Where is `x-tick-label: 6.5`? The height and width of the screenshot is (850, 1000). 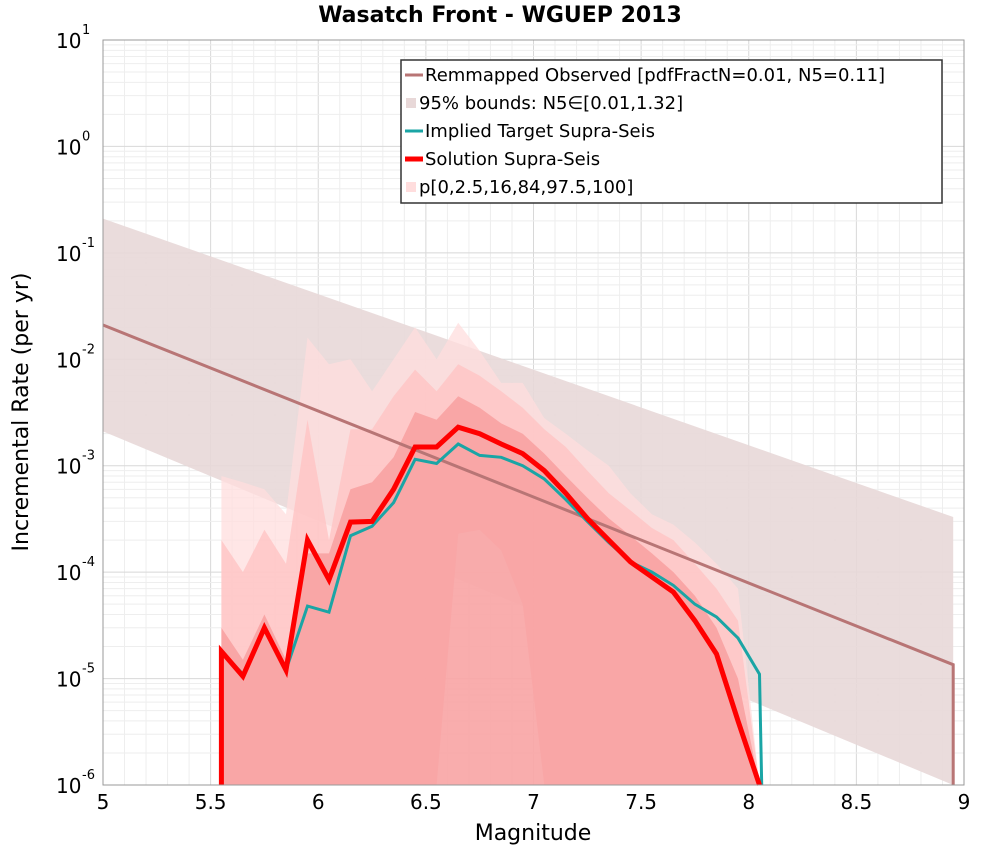 x-tick-label: 6.5 is located at coordinates (426, 802).